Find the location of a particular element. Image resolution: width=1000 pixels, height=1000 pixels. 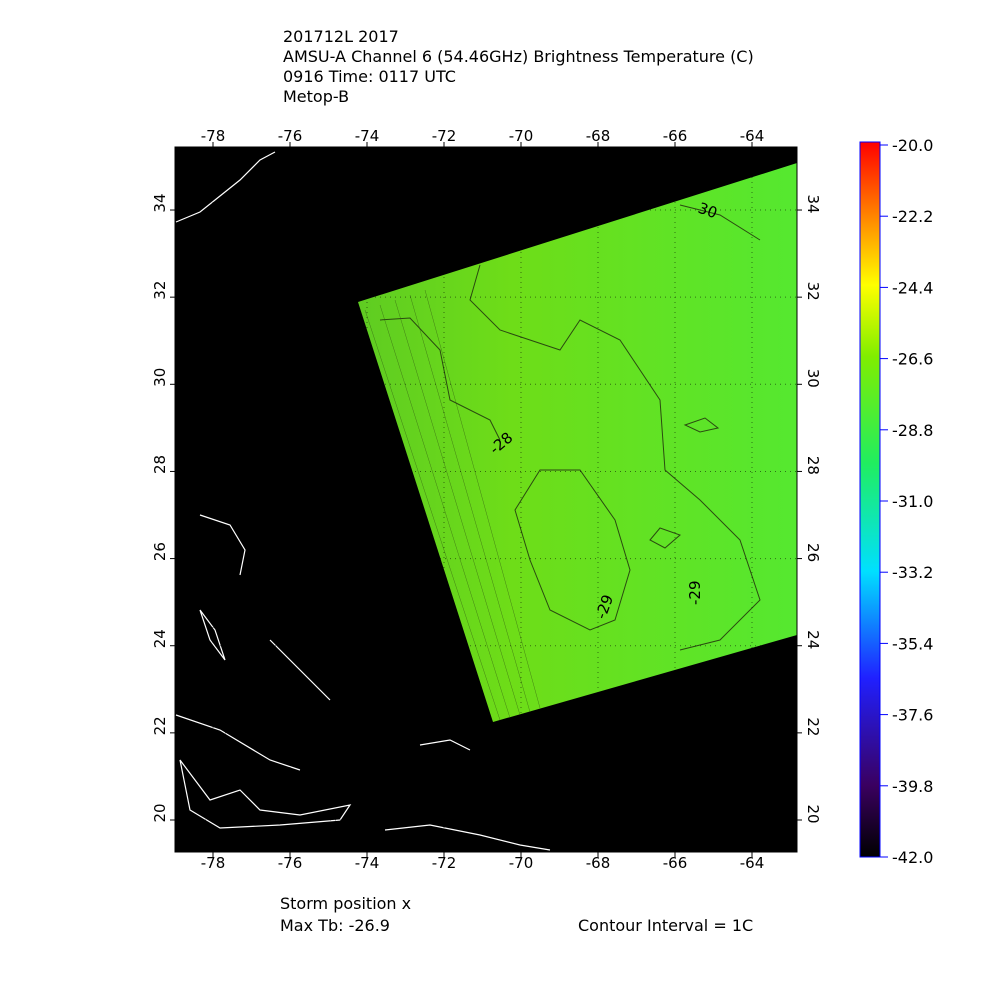

colorbar-label: -37.6 is located at coordinates (912, 715).